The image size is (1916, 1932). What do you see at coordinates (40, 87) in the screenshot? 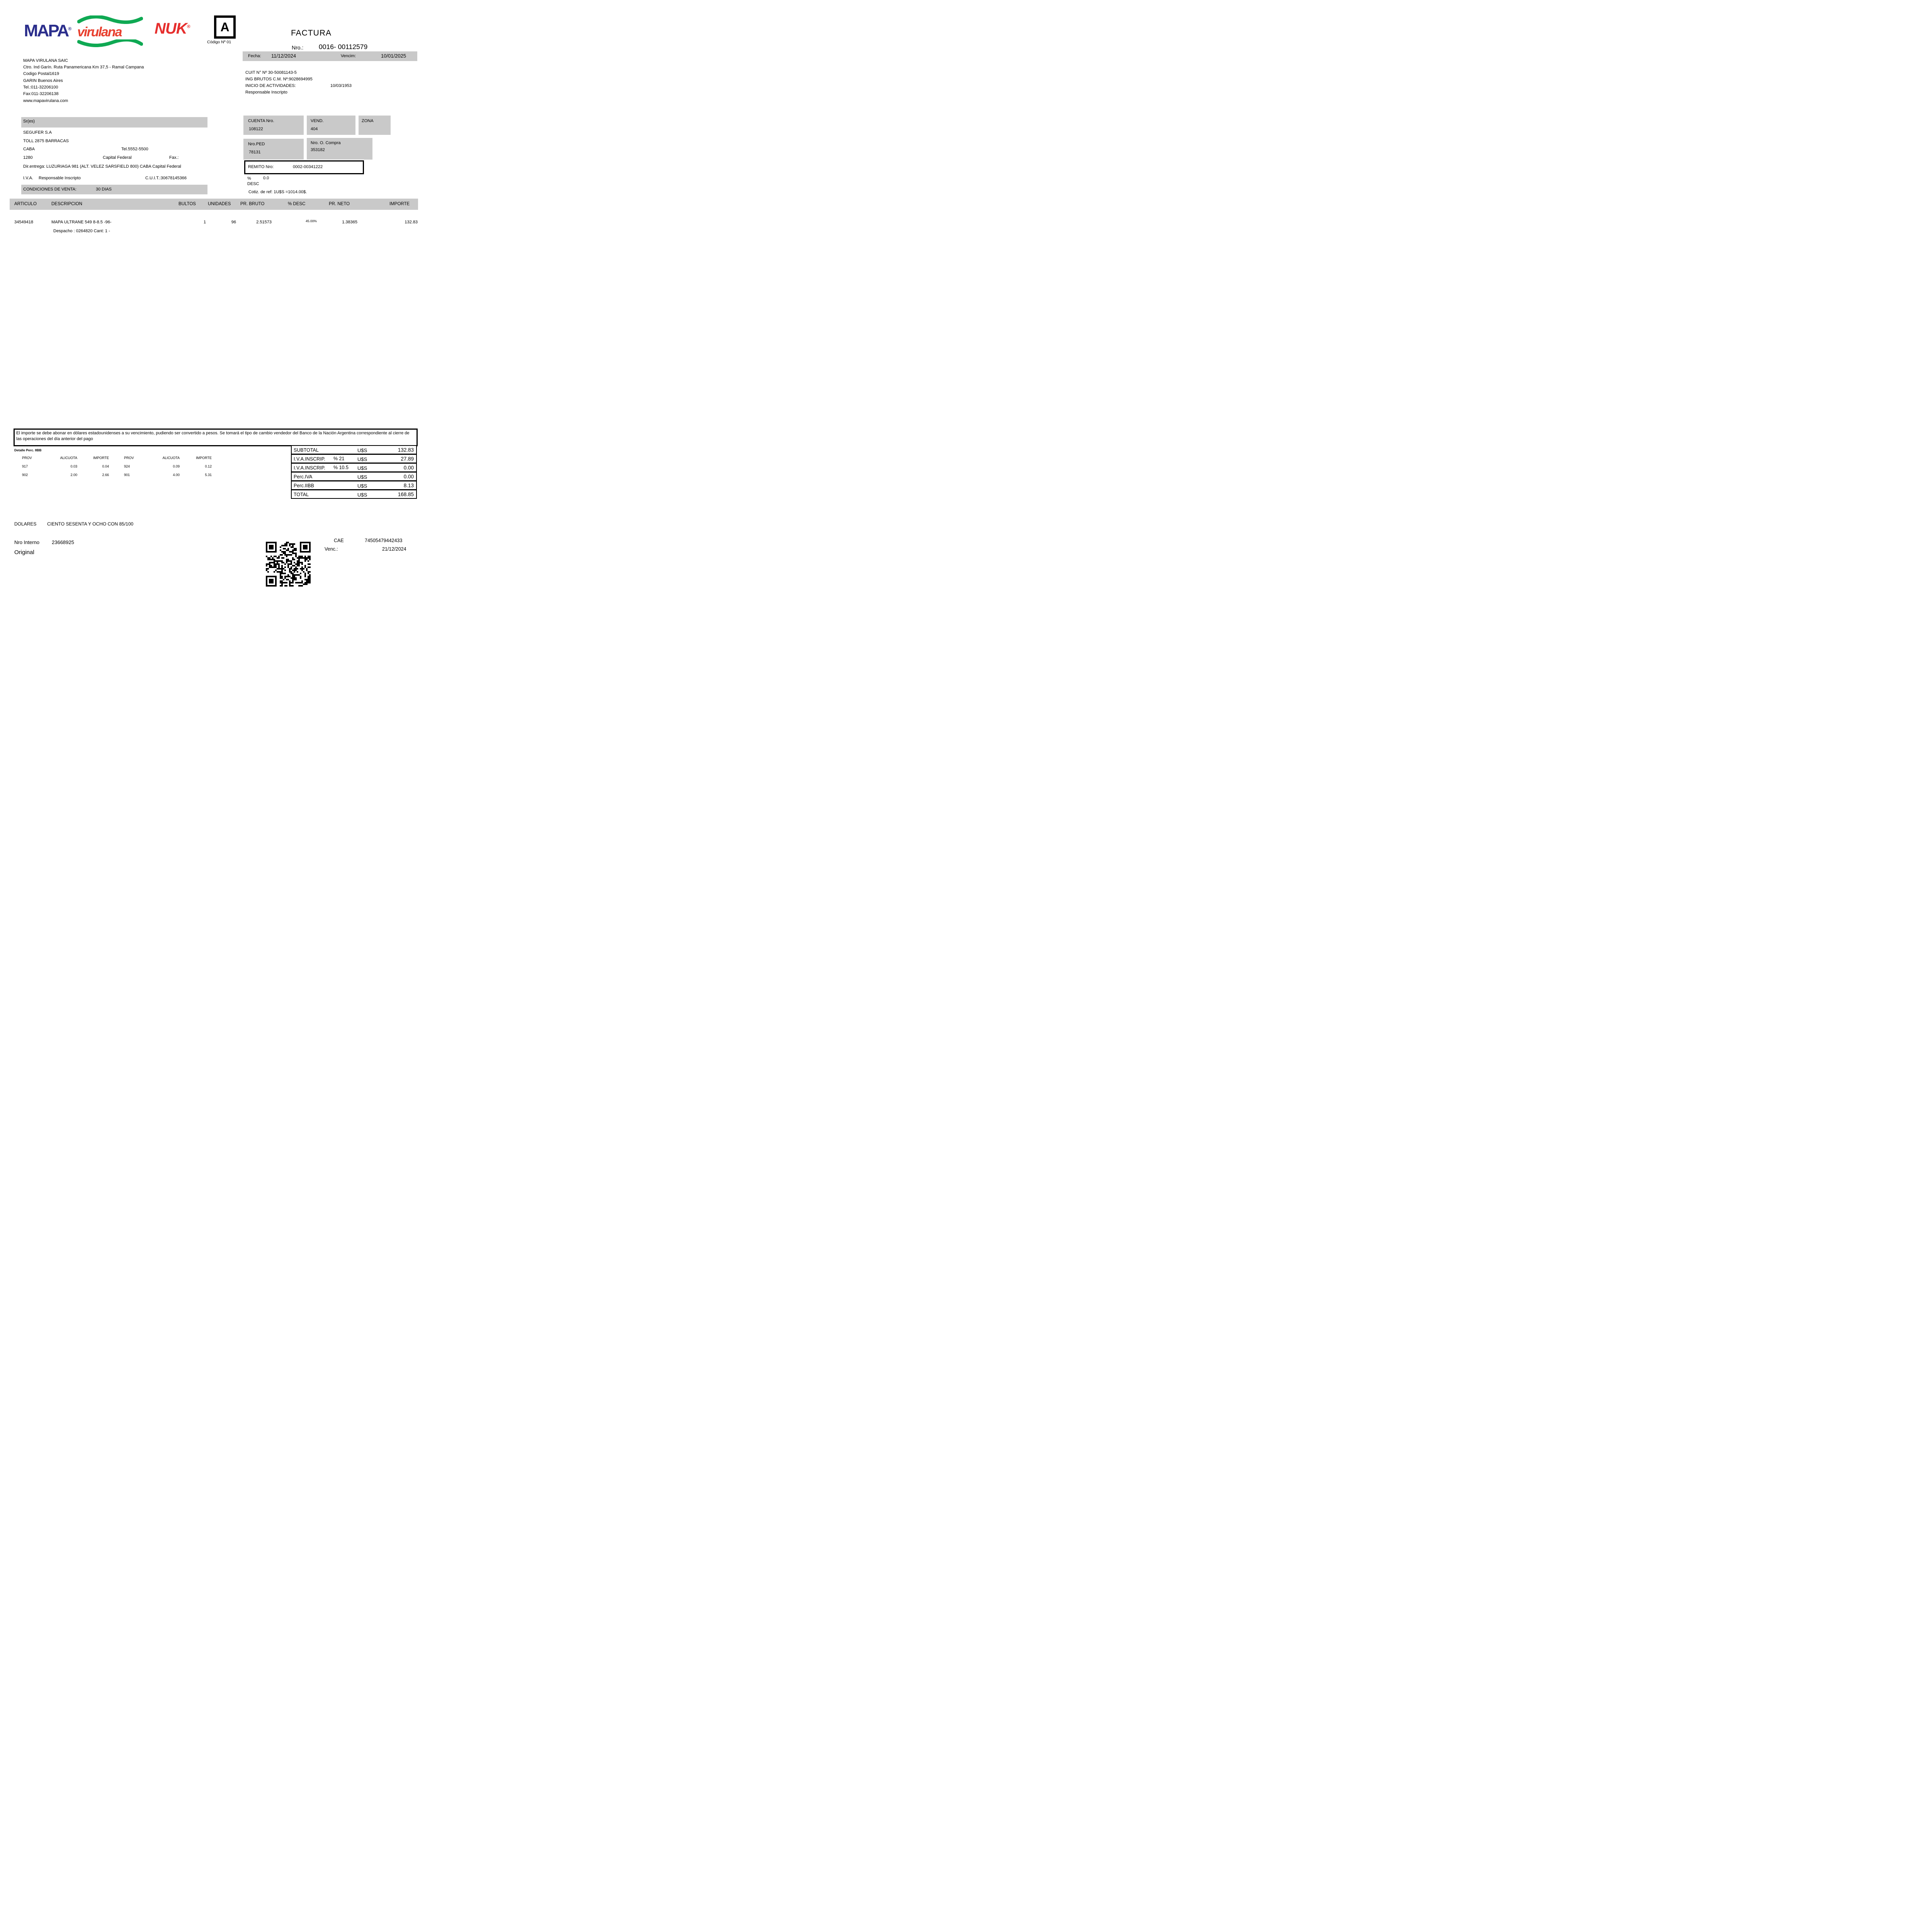
I see `company-tel: Tel.:011-32206100` at bounding box center [40, 87].